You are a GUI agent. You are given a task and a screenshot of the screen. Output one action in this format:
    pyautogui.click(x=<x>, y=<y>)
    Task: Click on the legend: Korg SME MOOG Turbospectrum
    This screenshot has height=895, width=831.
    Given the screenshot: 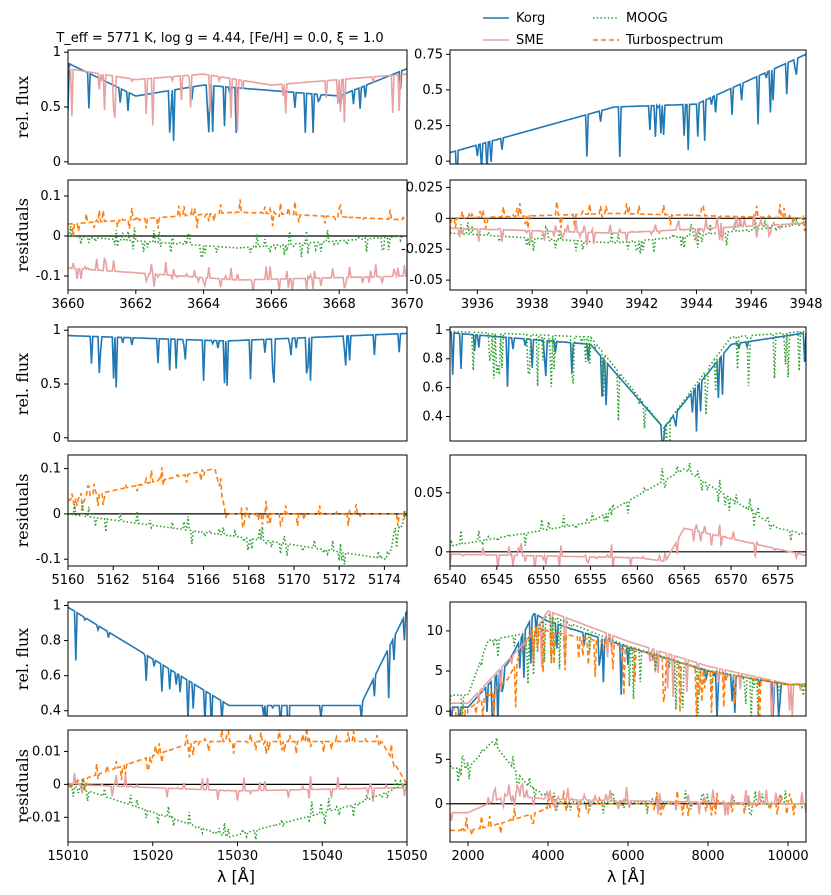 What is the action you would take?
    pyautogui.click(x=603, y=29)
    